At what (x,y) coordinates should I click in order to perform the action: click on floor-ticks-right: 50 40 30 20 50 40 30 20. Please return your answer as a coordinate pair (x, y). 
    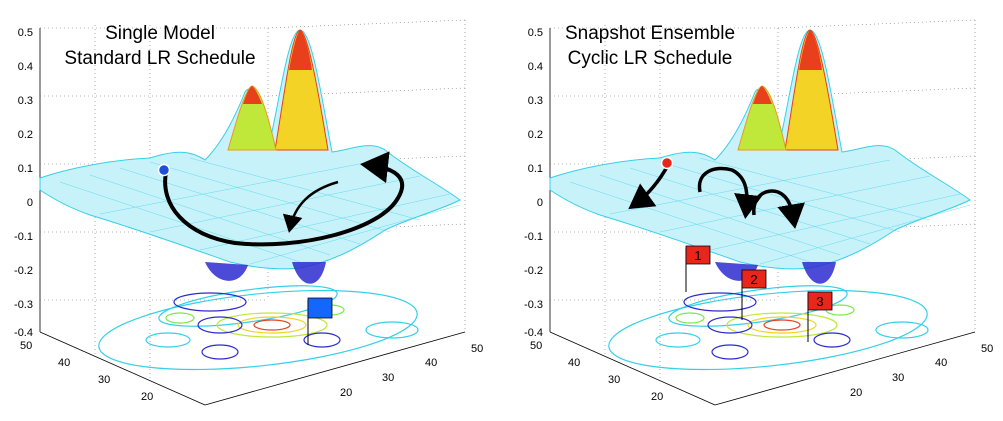
    Looking at the image, I should click on (761, 371).